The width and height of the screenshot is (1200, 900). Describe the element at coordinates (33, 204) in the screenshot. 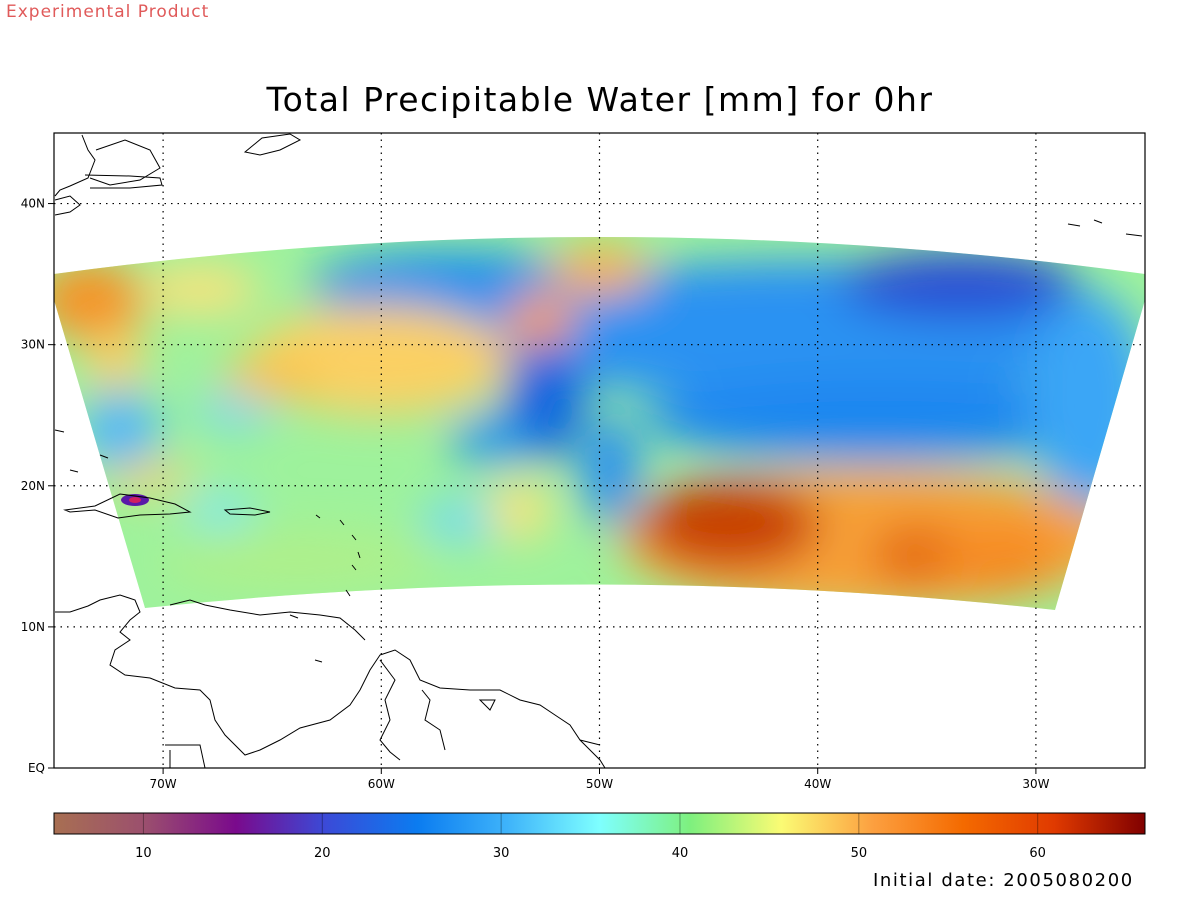

I see `lat-tick-label: 40N` at that location.